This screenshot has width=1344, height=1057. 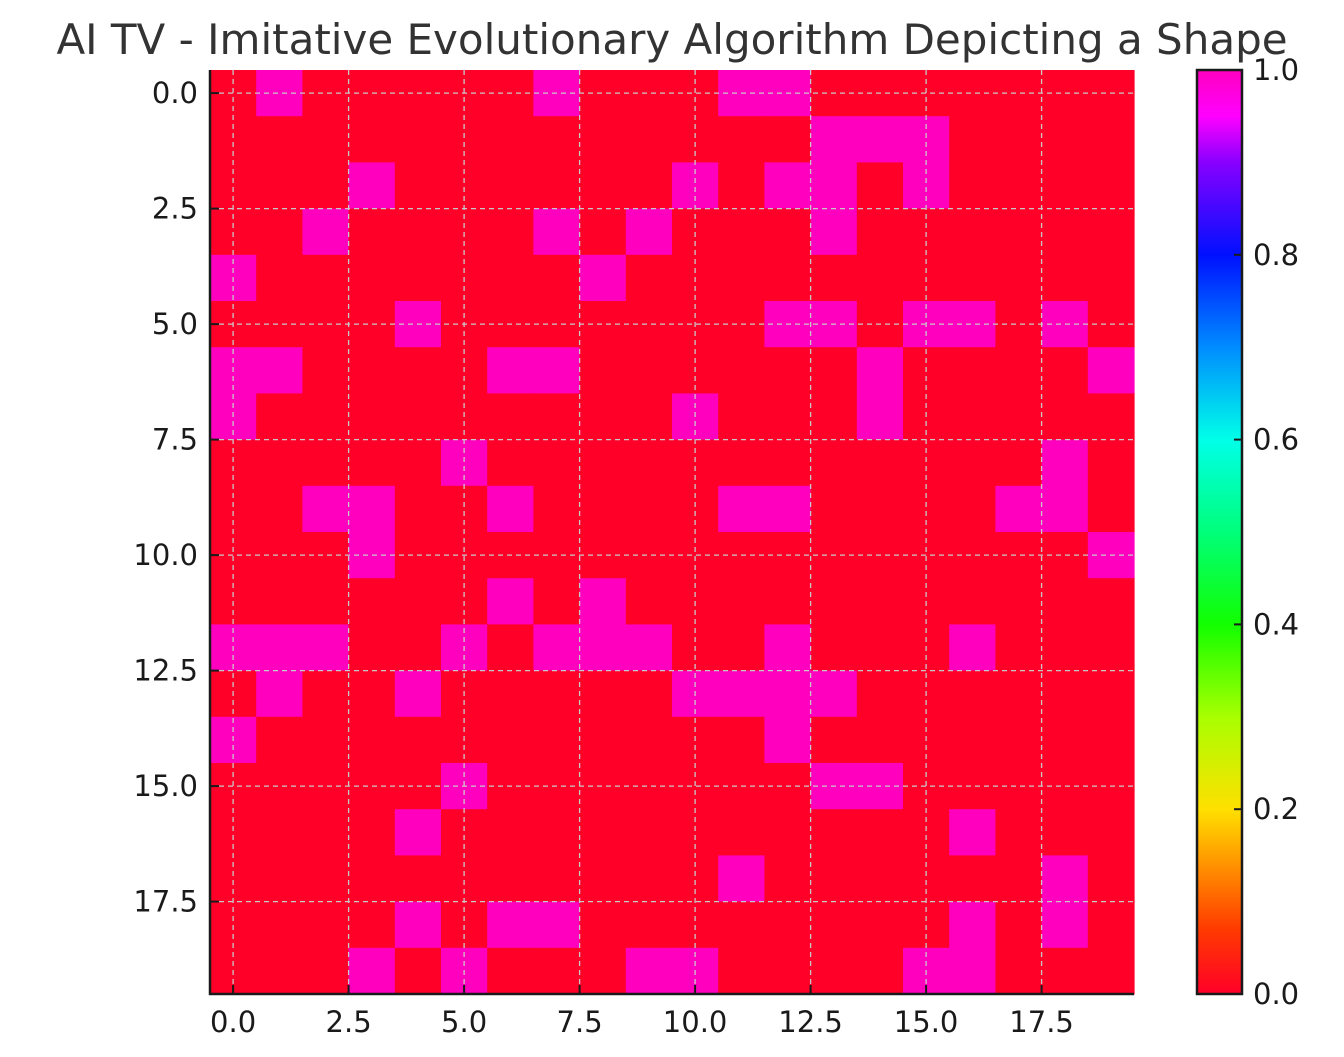 What do you see at coordinates (1276, 440) in the screenshot?
I see `colorbar-tick-label: 0.6` at bounding box center [1276, 440].